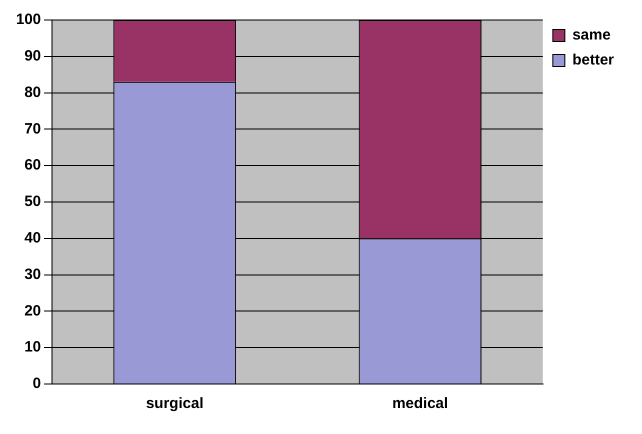  What do you see at coordinates (33, 274) in the screenshot?
I see `y-tick-label: 30` at bounding box center [33, 274].